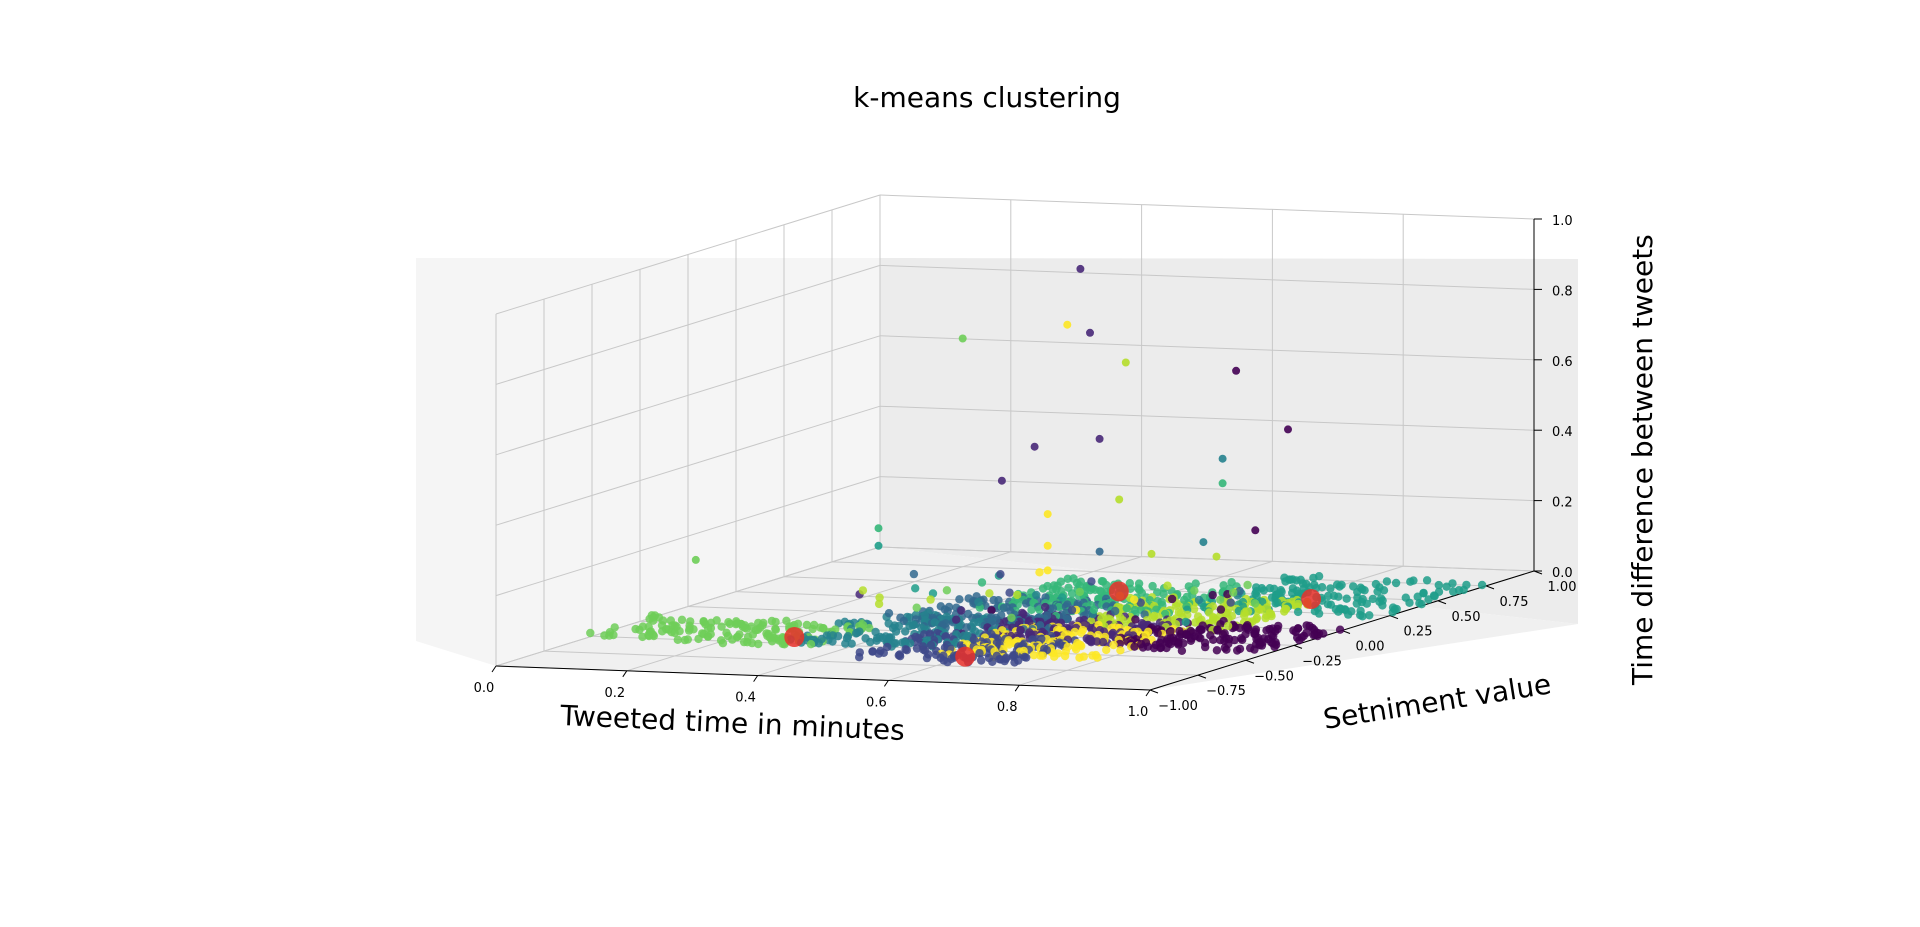  Describe the element at coordinates (688, 606) in the screenshot. I see `left-grid-line-horizontal` at that location.